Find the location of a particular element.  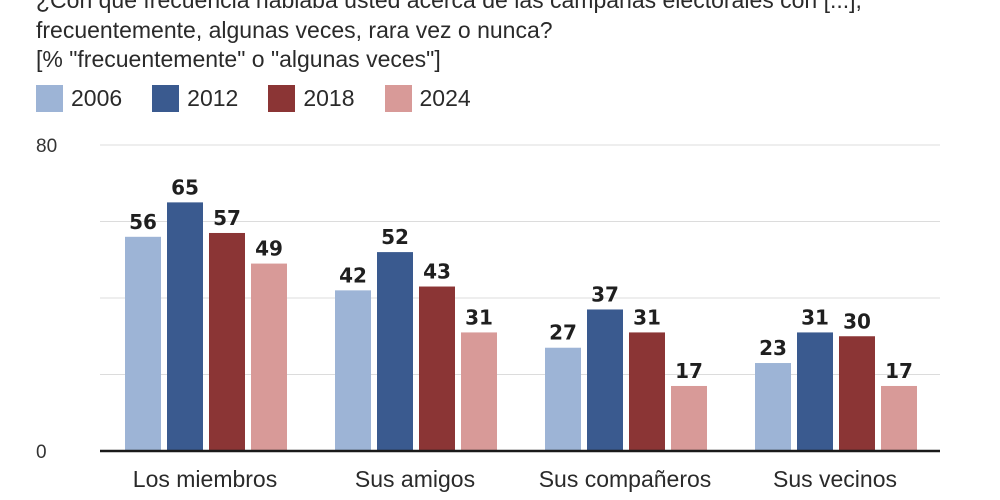

legend-item-2012: 2012 is located at coordinates (195, 98).